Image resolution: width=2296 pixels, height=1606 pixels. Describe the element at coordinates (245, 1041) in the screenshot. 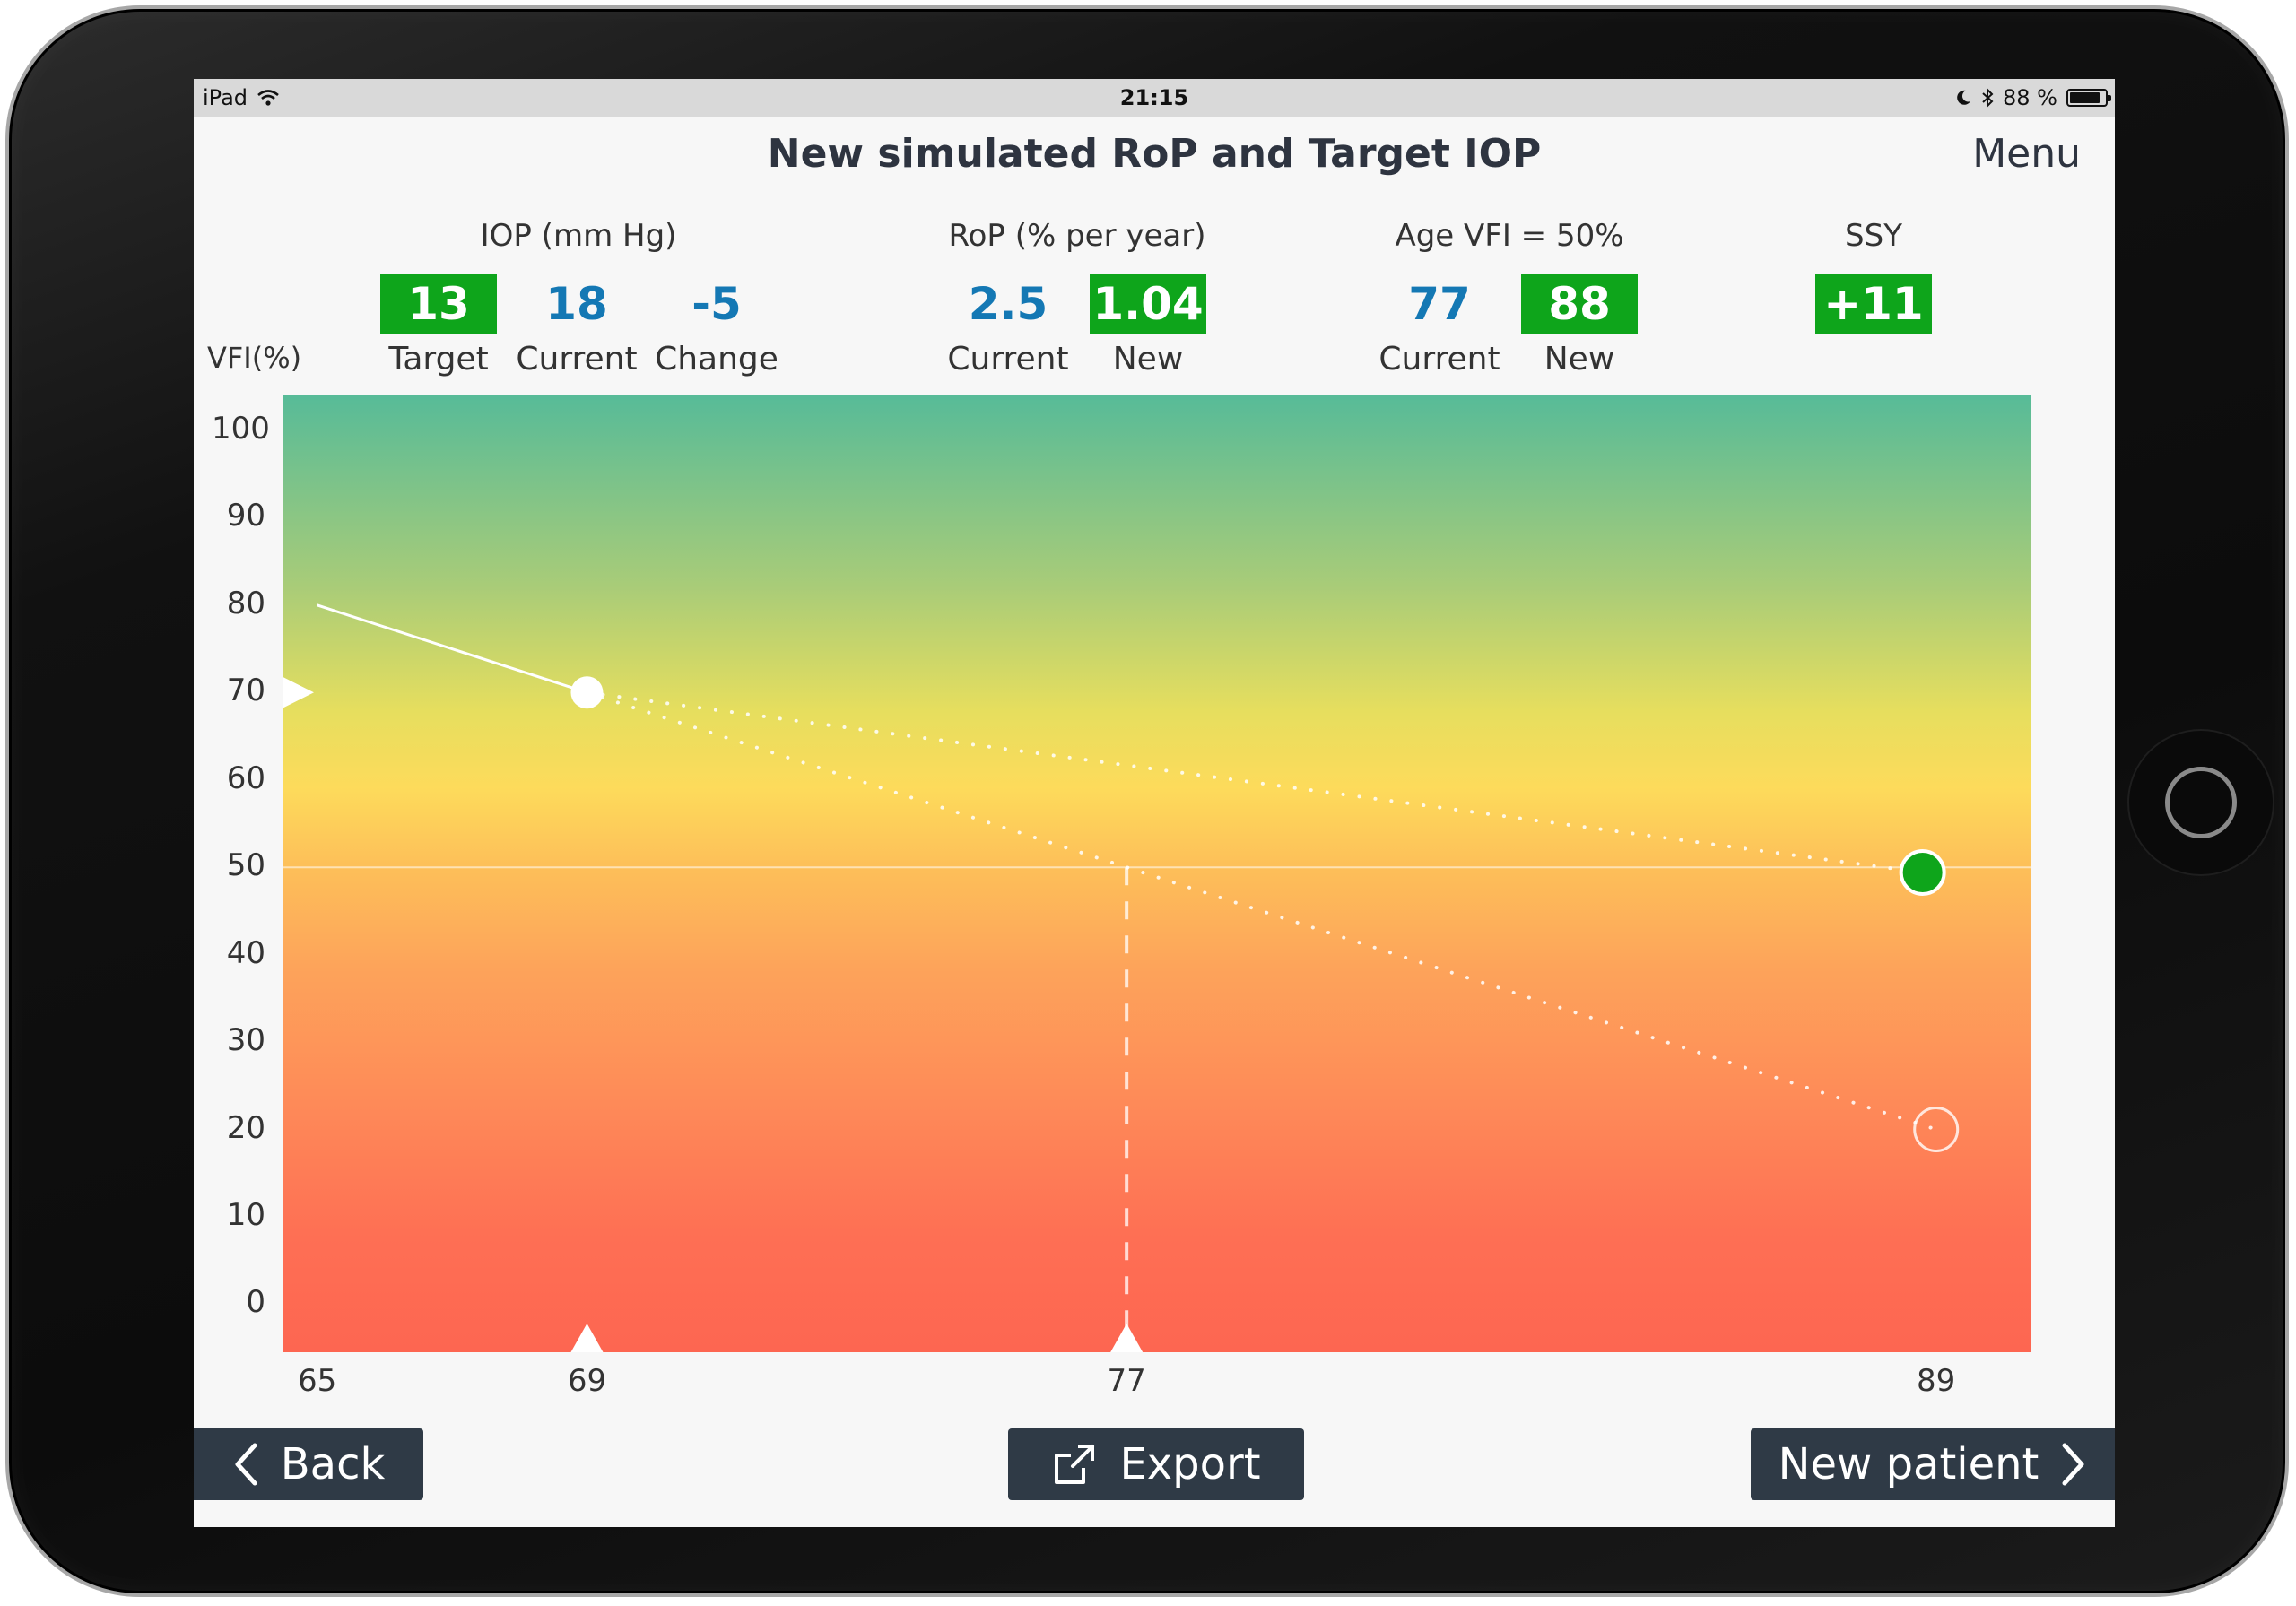

I see `y-tick-label: 30` at that location.